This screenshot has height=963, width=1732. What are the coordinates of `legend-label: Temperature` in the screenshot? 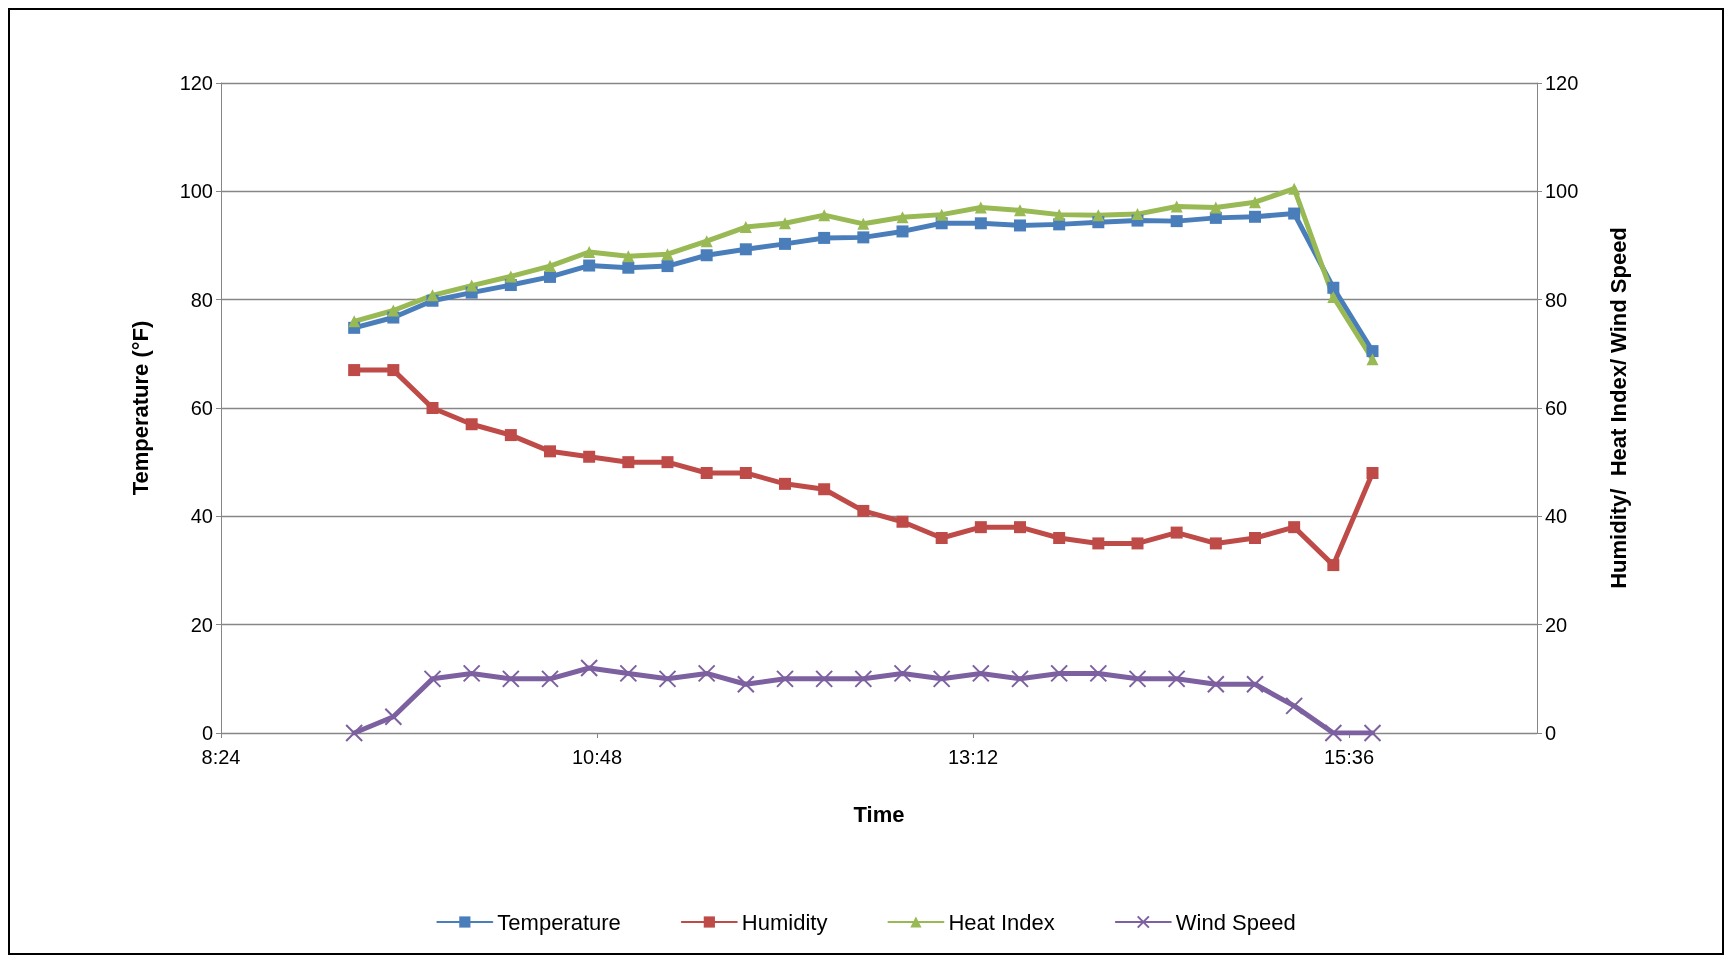 It's located at (559, 922).